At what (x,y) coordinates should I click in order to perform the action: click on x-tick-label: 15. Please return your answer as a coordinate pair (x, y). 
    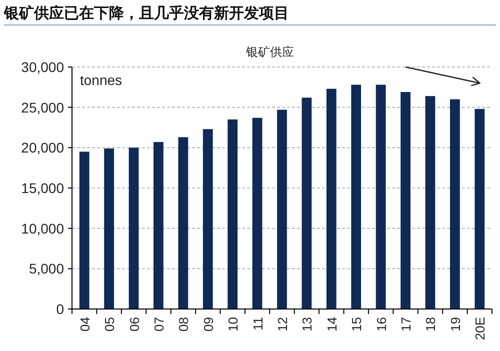
    Looking at the image, I should click on (356, 324).